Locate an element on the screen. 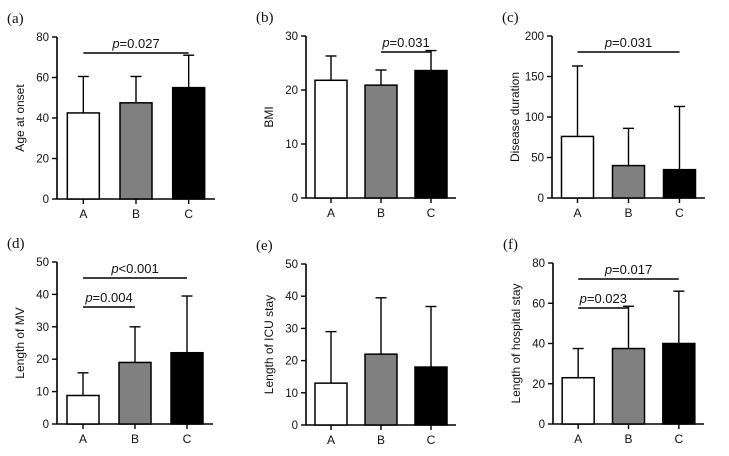 Image resolution: width=729 pixels, height=456 pixels. panel-label: (f) is located at coordinates (510, 245).